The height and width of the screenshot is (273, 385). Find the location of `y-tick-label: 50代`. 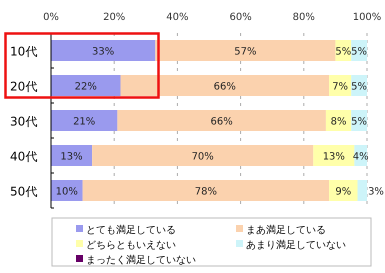

y-tick-label: 50代 is located at coordinates (24, 191).